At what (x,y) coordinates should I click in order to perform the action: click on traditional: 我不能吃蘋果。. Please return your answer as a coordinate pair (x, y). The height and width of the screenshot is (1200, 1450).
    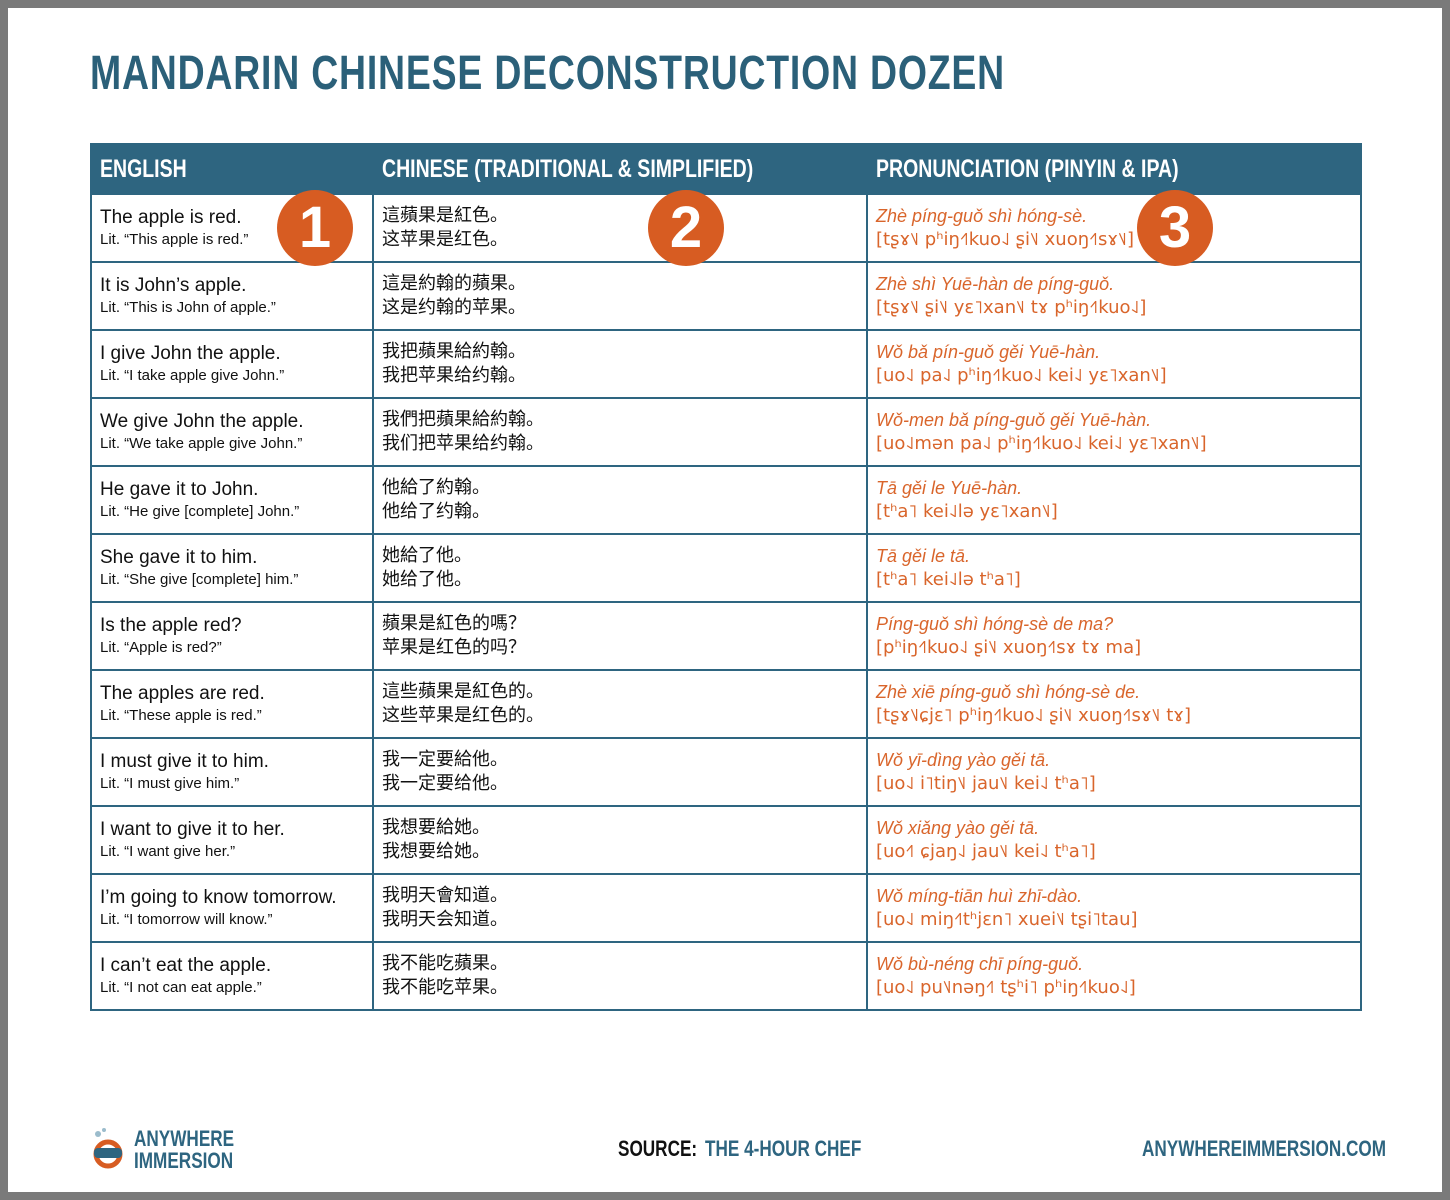
    Looking at the image, I should click on (445, 963).